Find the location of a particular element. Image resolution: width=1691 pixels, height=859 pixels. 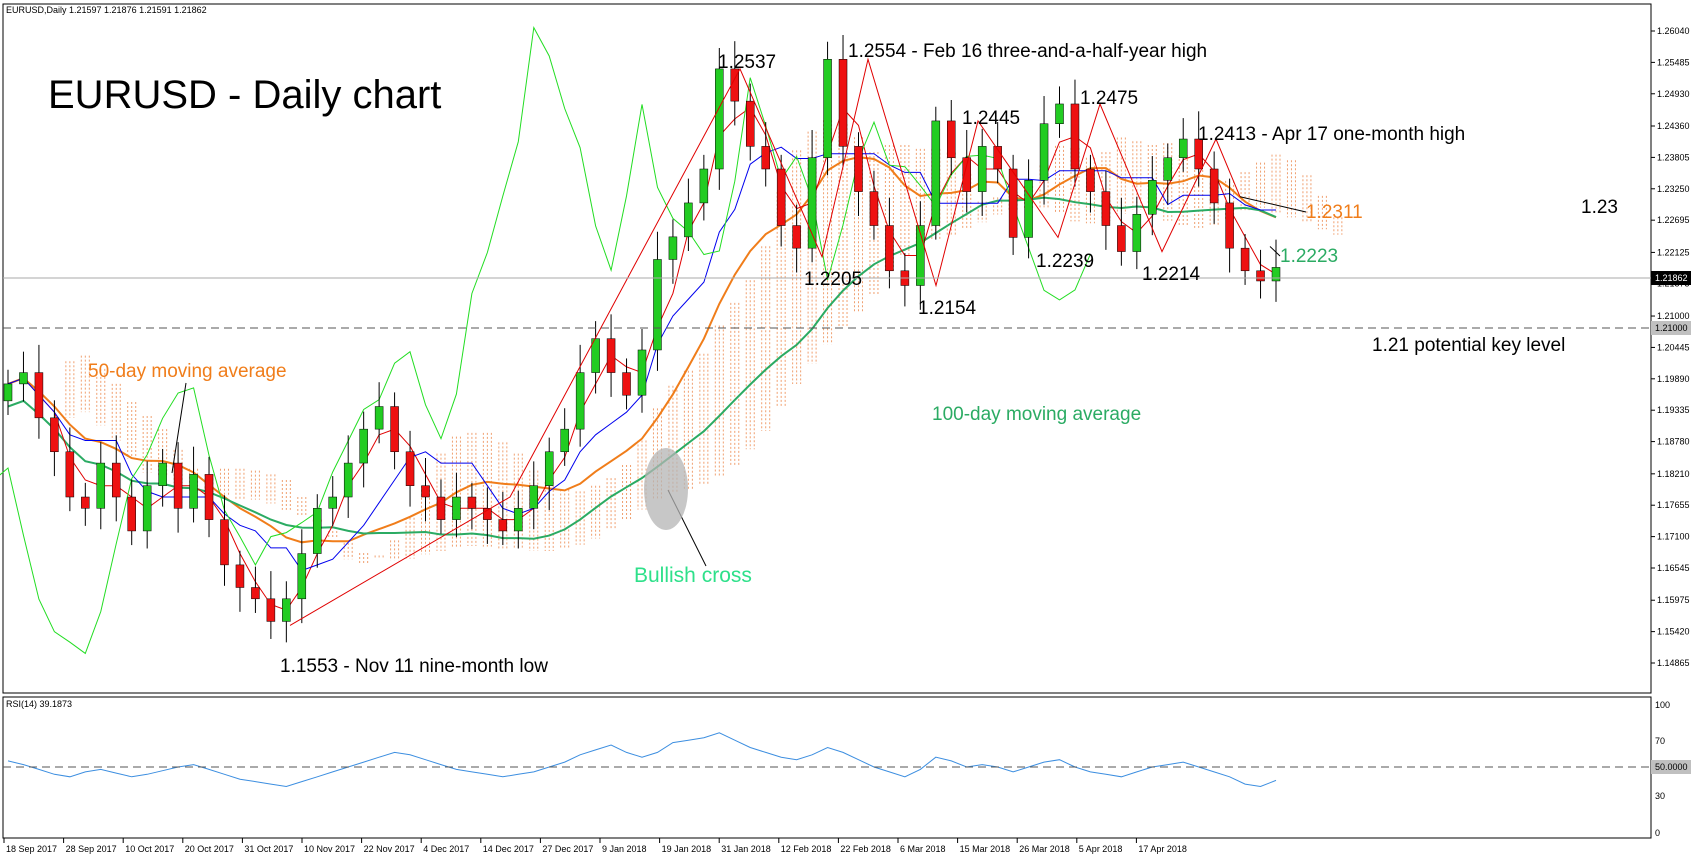

time-tick-label: 20 Oct 2017 is located at coordinates (209, 849).